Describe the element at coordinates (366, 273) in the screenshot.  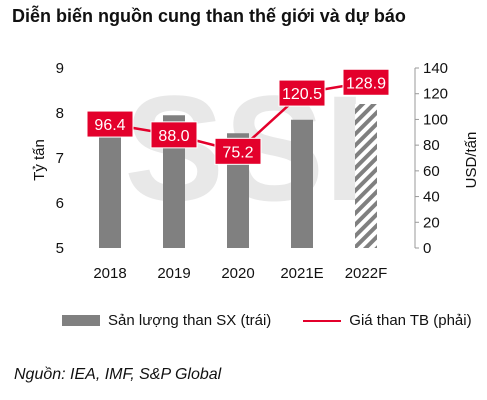
I see `x-tick-label: 2022F` at that location.